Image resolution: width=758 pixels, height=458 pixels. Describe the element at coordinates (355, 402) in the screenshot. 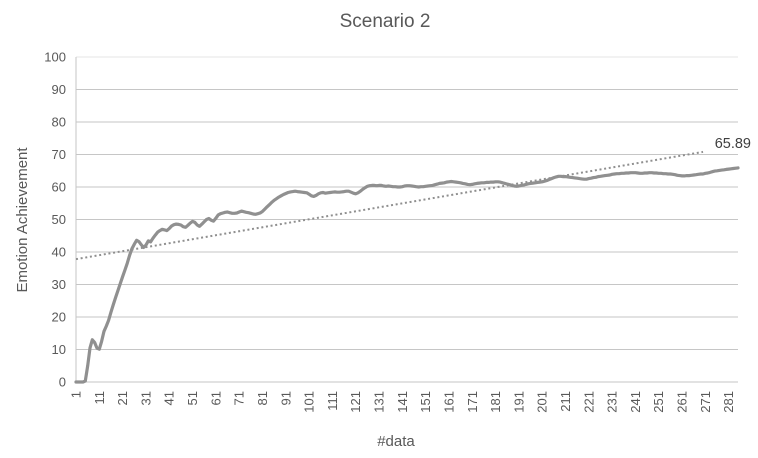

I see `x-tick-label: 121` at that location.